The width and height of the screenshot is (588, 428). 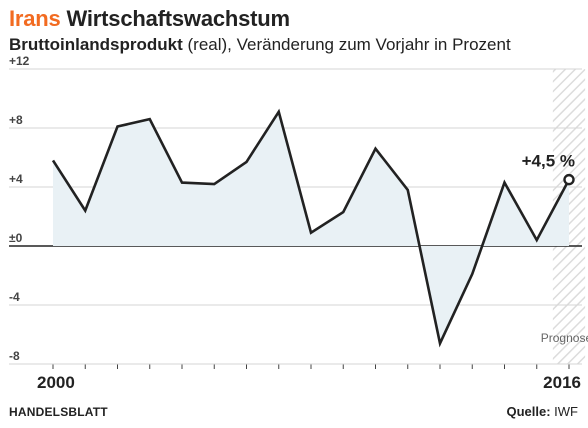 What do you see at coordinates (16, 179) in the screenshot?
I see `y-tick-label: +4` at bounding box center [16, 179].